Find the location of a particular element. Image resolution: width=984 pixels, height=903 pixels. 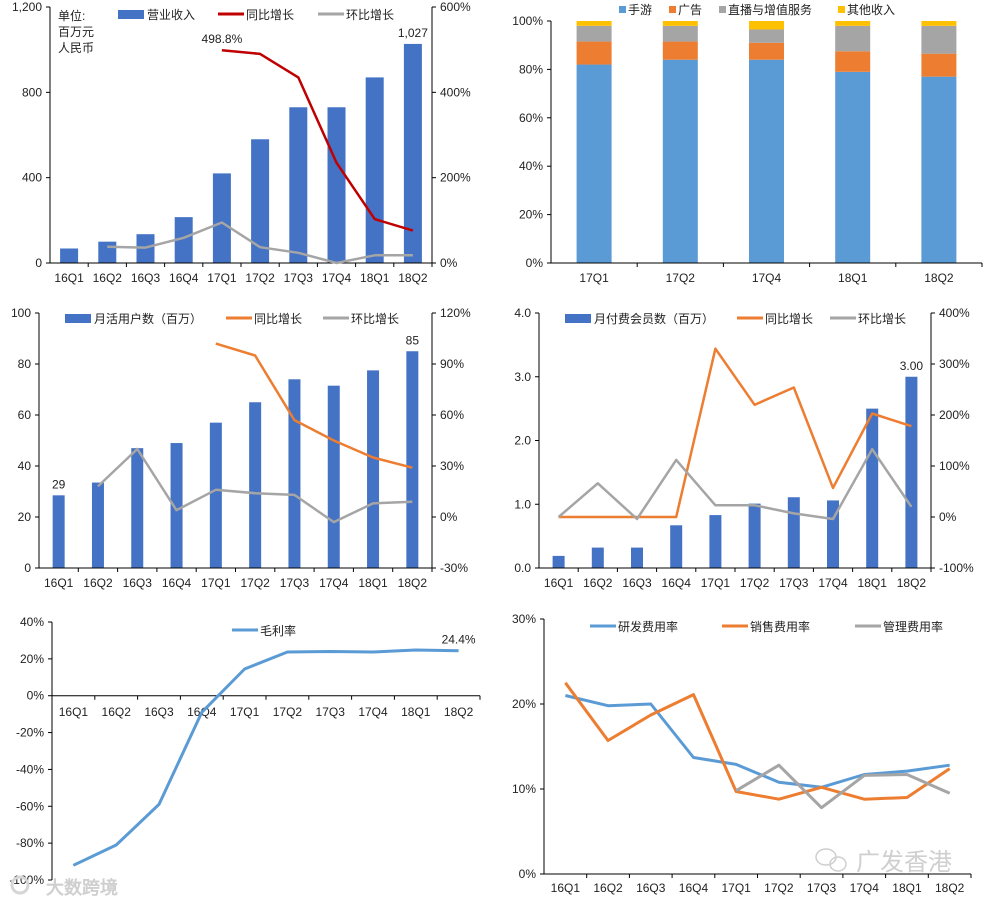

y-tick-label-left: 100 is located at coordinates (21, 313).